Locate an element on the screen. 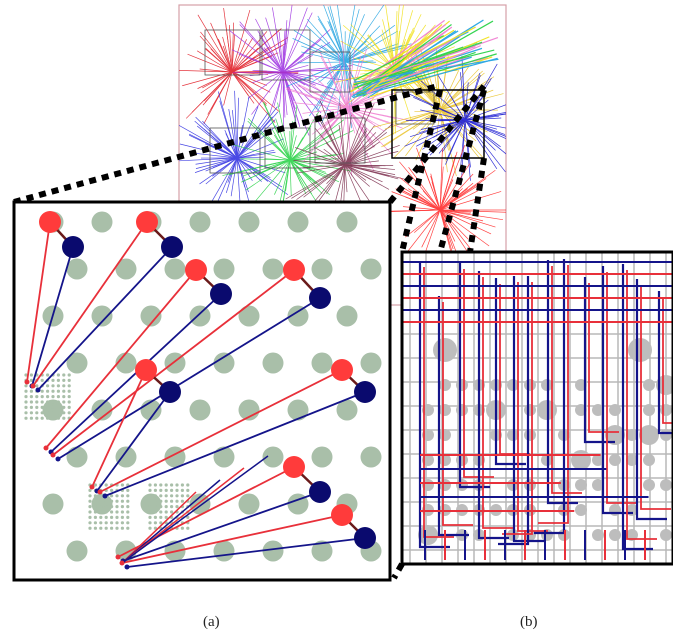 This screenshot has width=673, height=641. overview-cell-boxes is located at coordinates (319, 101).